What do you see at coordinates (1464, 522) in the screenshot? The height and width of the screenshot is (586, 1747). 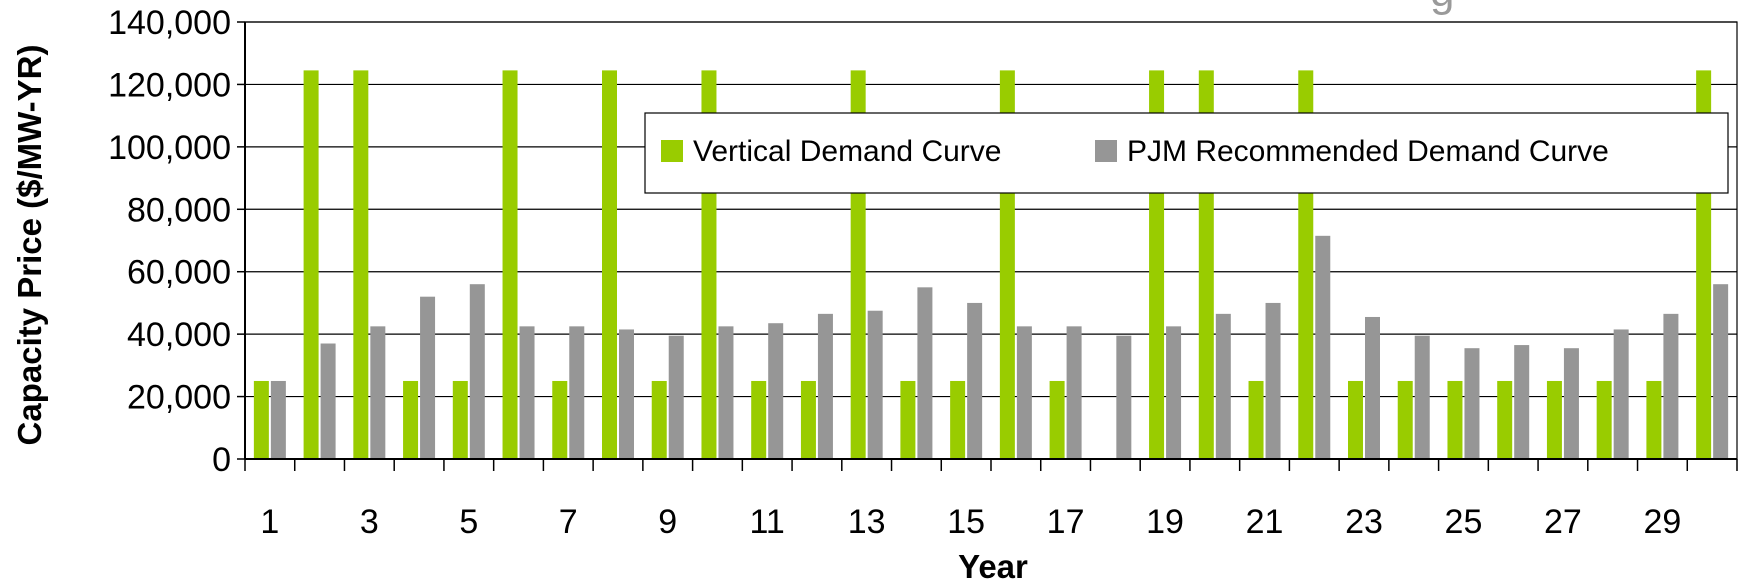 I see `x-tick-label: 25` at bounding box center [1464, 522].